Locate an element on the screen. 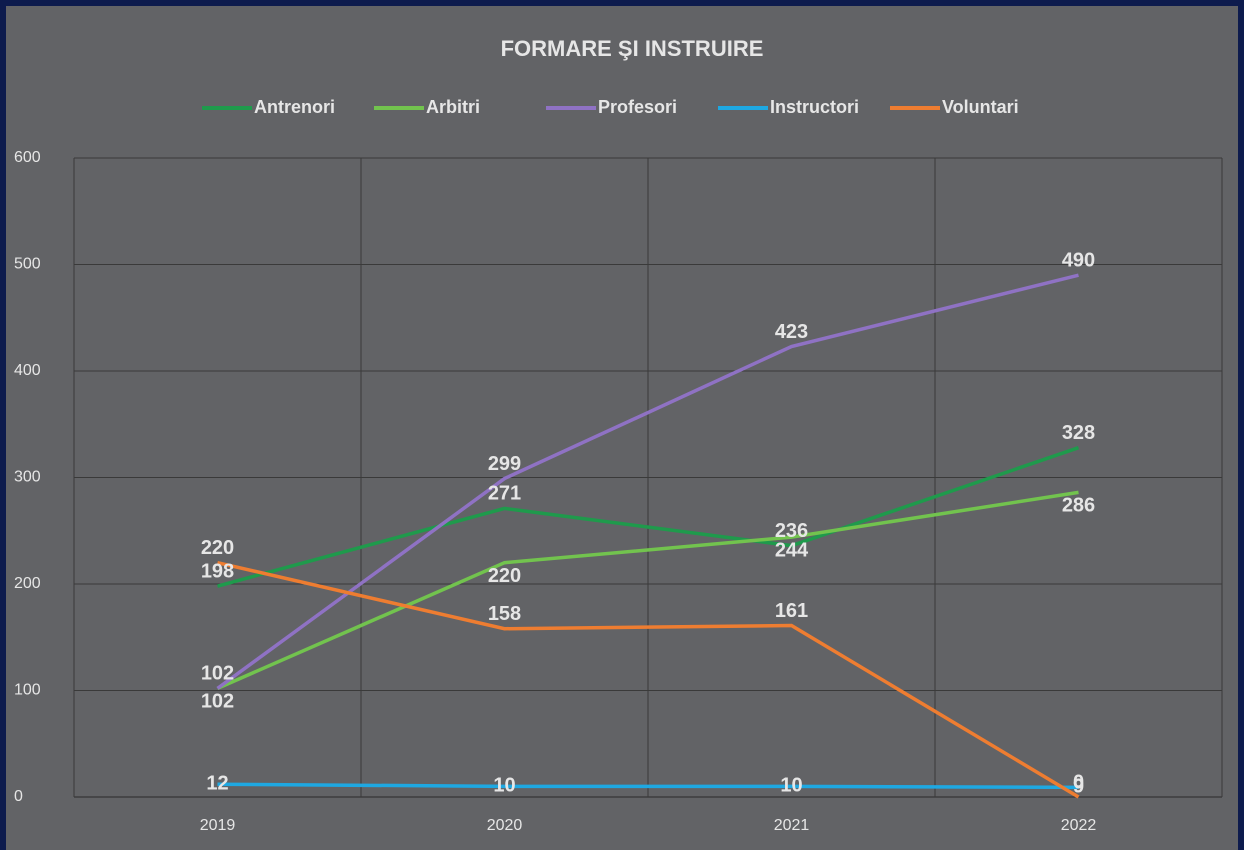  data-label: 236 is located at coordinates (791, 531).